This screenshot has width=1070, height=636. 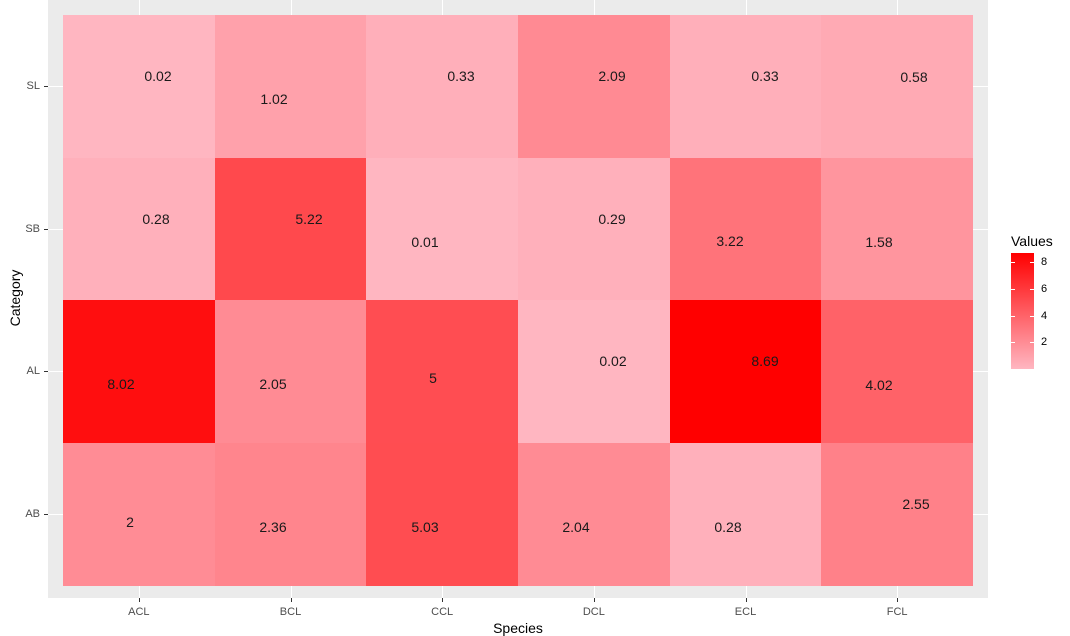 What do you see at coordinates (612, 76) in the screenshot?
I see `cell-value-label: 2.09` at bounding box center [612, 76].